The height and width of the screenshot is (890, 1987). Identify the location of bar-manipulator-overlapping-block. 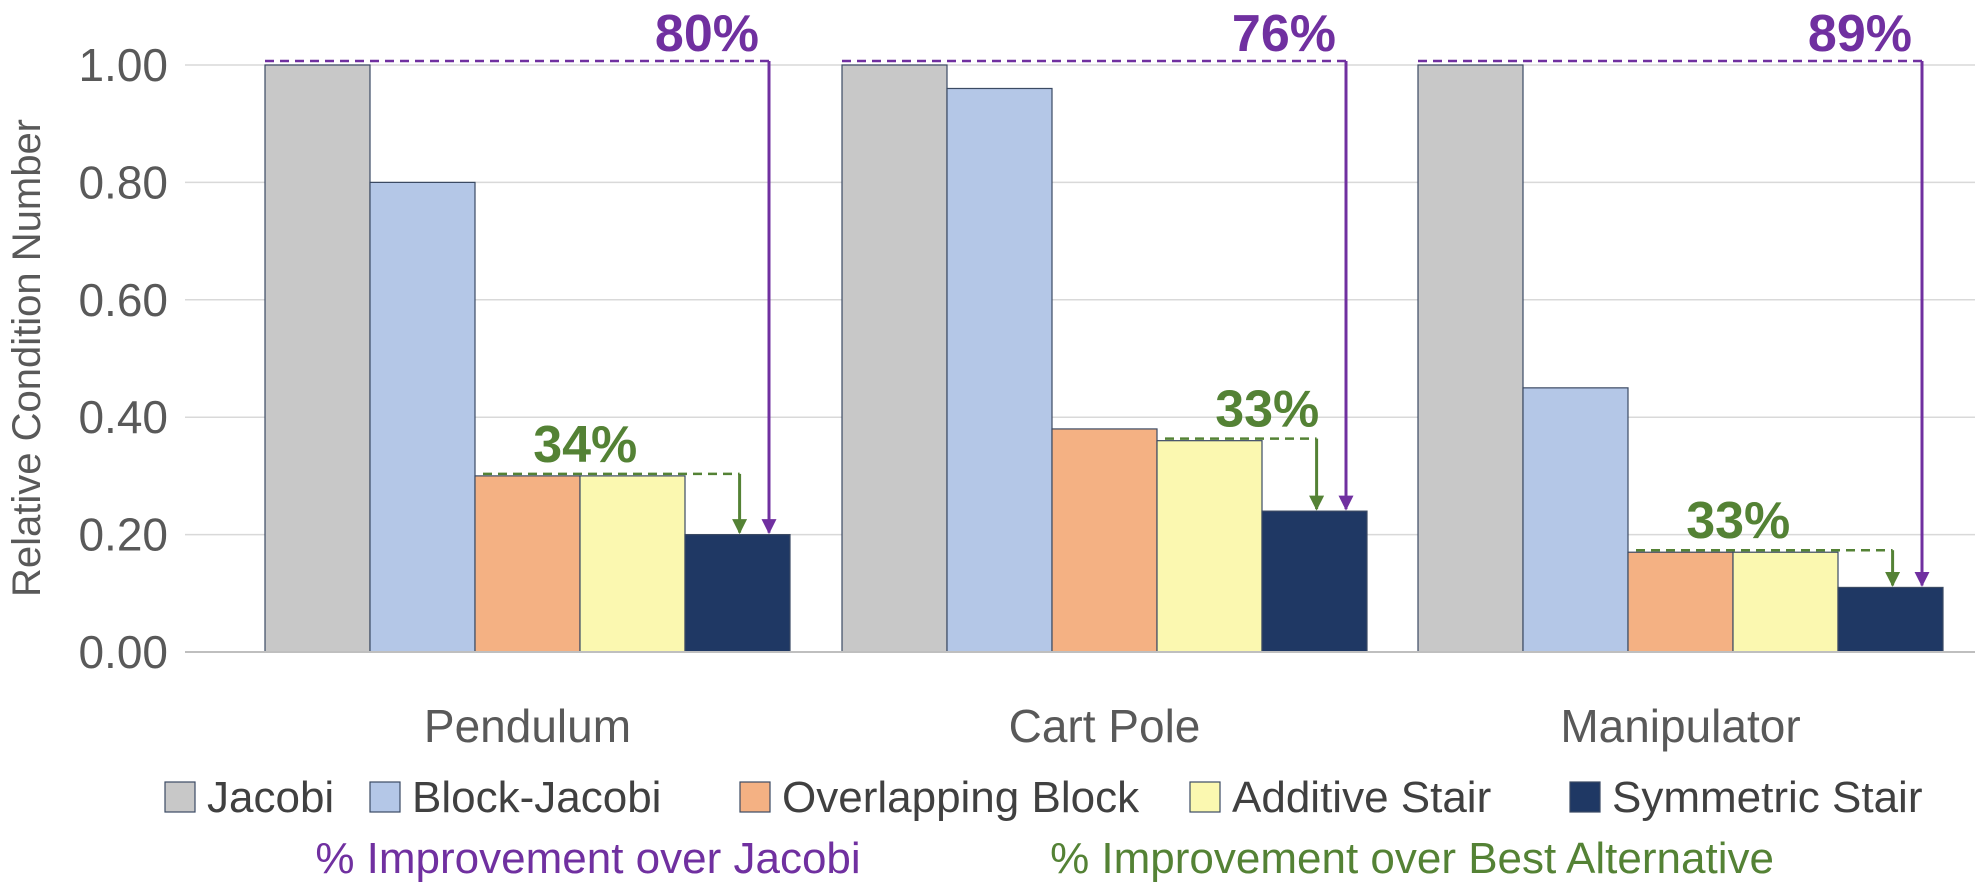
(1680, 602).